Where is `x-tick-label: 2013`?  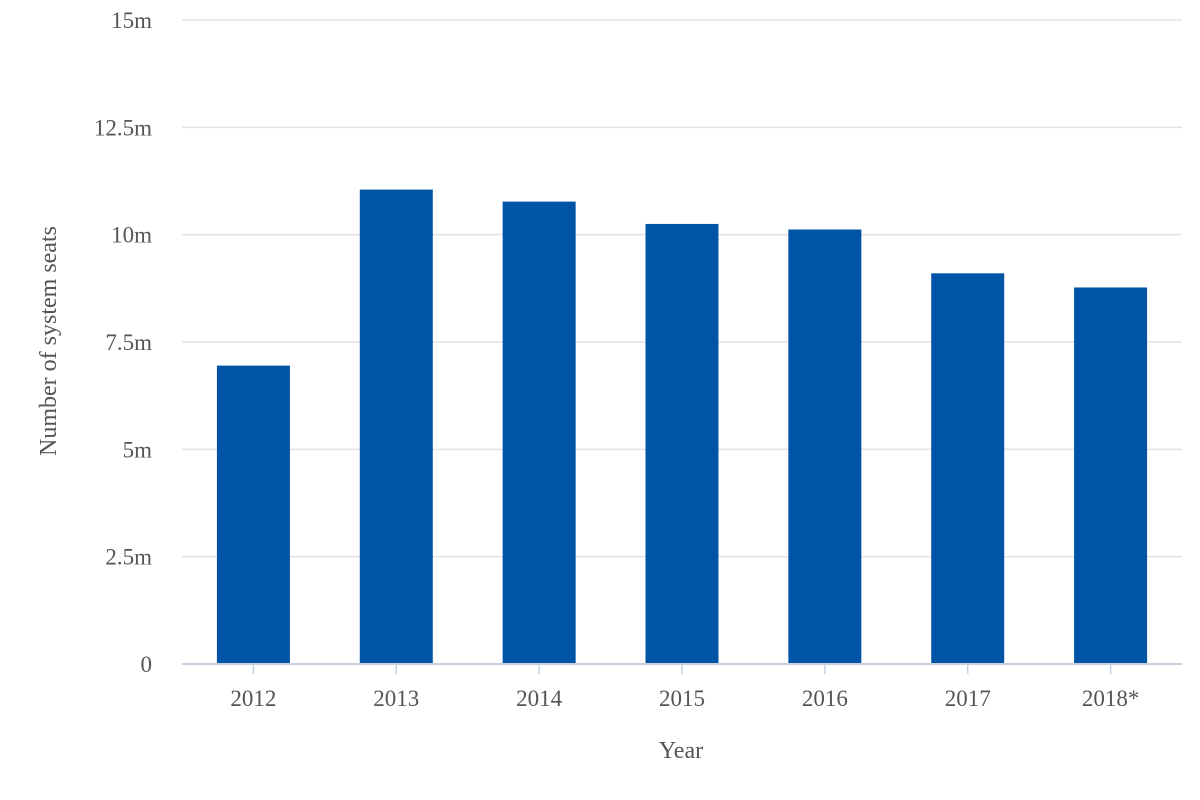 x-tick-label: 2013 is located at coordinates (396, 698).